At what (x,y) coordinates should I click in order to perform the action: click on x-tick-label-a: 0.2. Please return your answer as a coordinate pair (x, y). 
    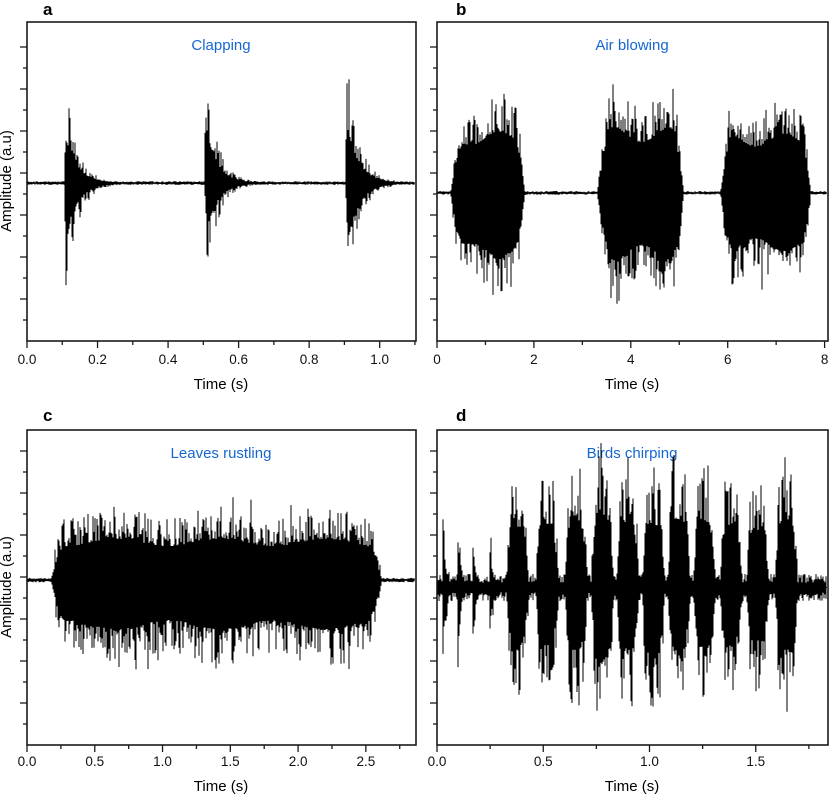
    Looking at the image, I should click on (97, 359).